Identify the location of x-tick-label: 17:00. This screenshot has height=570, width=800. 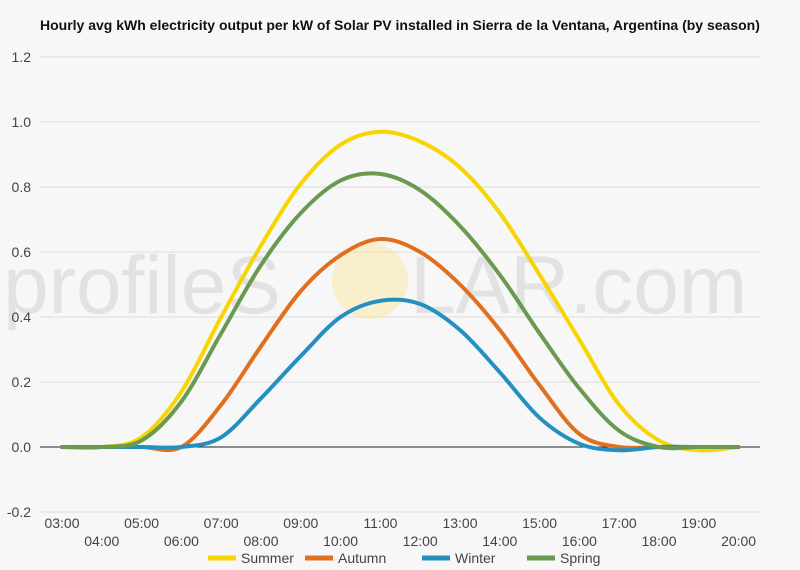
(619, 523).